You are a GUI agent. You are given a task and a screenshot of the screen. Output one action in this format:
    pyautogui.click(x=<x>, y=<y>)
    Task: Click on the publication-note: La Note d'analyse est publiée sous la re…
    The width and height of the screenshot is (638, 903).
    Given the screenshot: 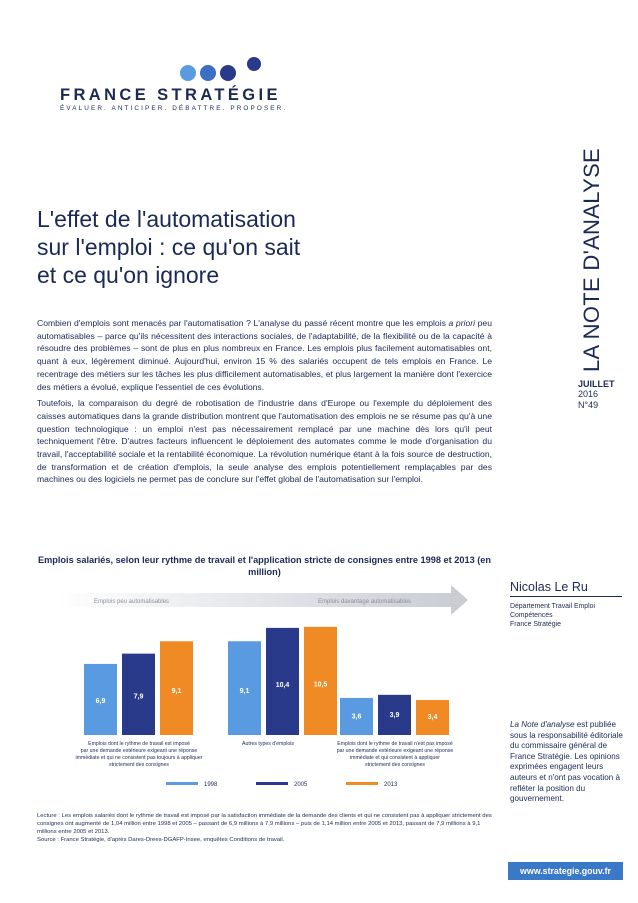 What is the action you would take?
    pyautogui.click(x=567, y=762)
    